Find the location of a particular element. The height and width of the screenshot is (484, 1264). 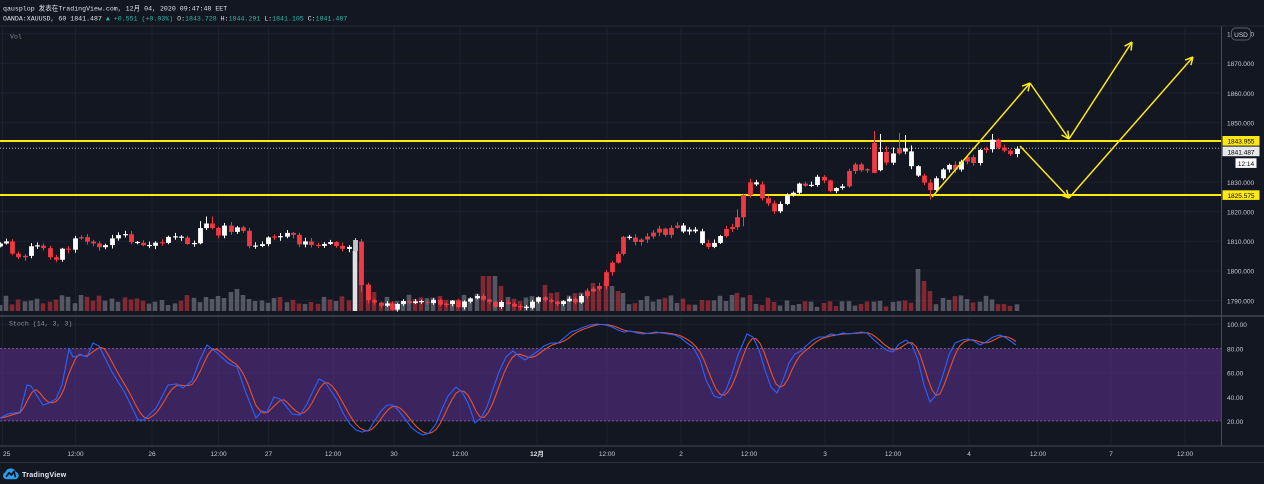

svg-text: 26 is located at coordinates (152, 454).